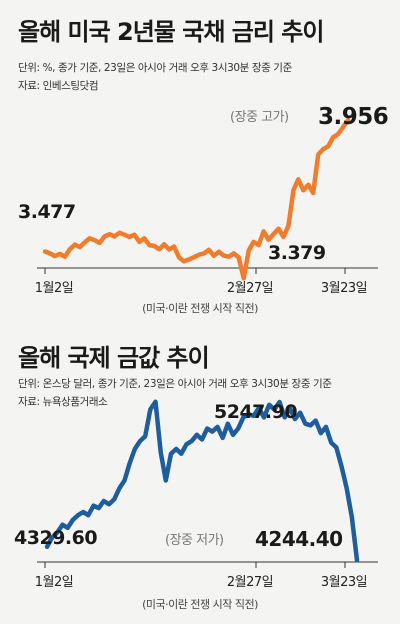  I want to click on start-value-label: 4329.60, so click(55, 538).